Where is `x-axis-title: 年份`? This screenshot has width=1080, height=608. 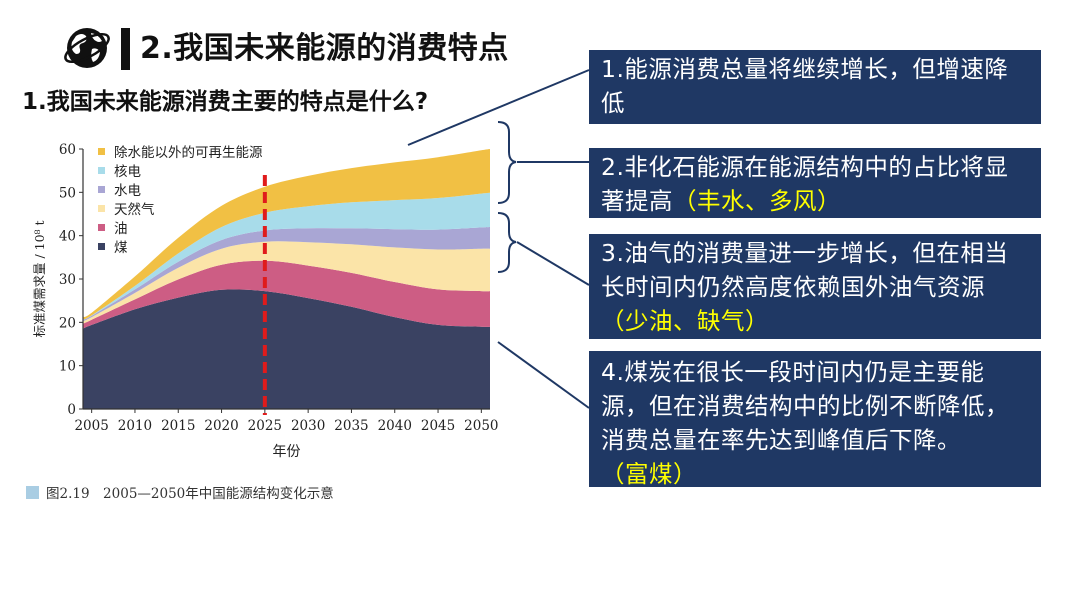
x-axis-title: 年份 is located at coordinates (287, 452).